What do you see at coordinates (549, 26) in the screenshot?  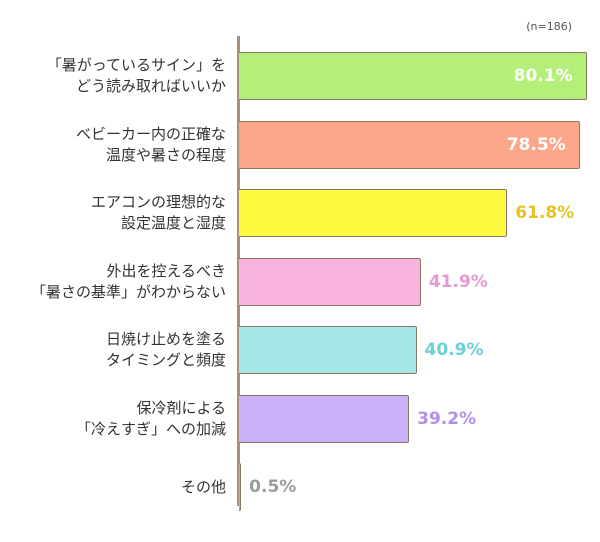 I see `sample-size-note: (n=186)` at bounding box center [549, 26].